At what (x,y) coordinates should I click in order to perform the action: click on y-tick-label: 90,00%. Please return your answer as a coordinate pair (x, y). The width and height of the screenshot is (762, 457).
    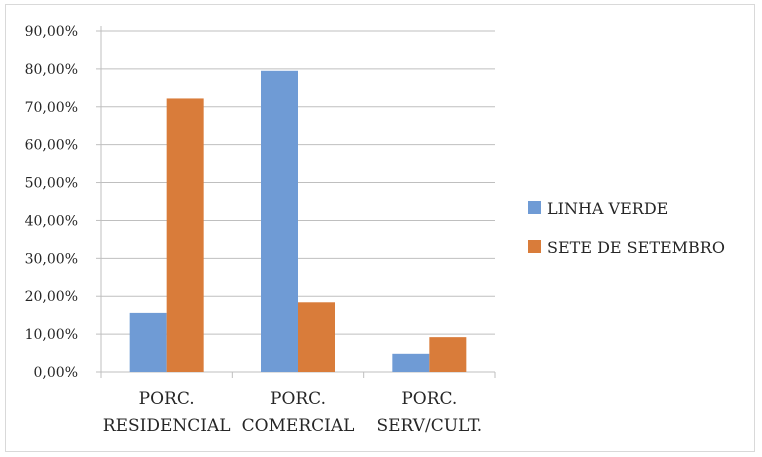
    Looking at the image, I should click on (51, 32).